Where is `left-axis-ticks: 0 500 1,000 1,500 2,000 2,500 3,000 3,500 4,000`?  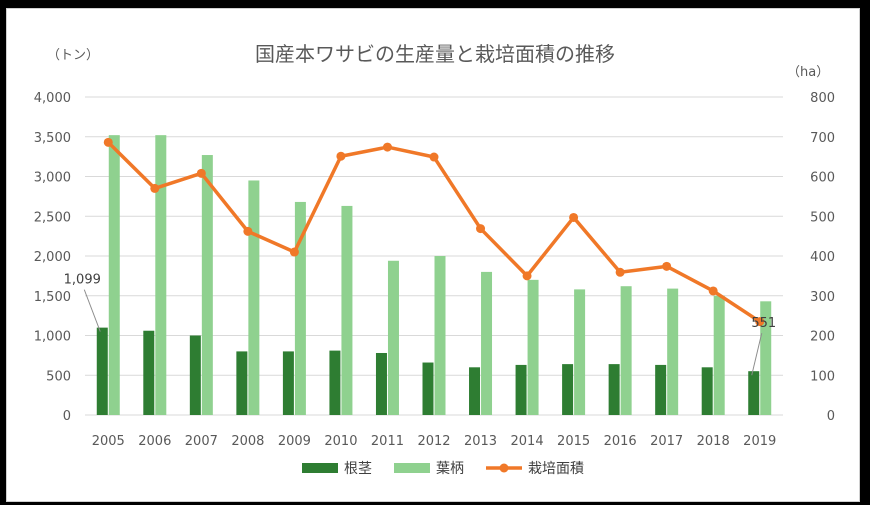
left-axis-ticks: 0 500 1,000 1,500 2,000 2,500 3,000 3,500 4,000 is located at coordinates (52, 257).